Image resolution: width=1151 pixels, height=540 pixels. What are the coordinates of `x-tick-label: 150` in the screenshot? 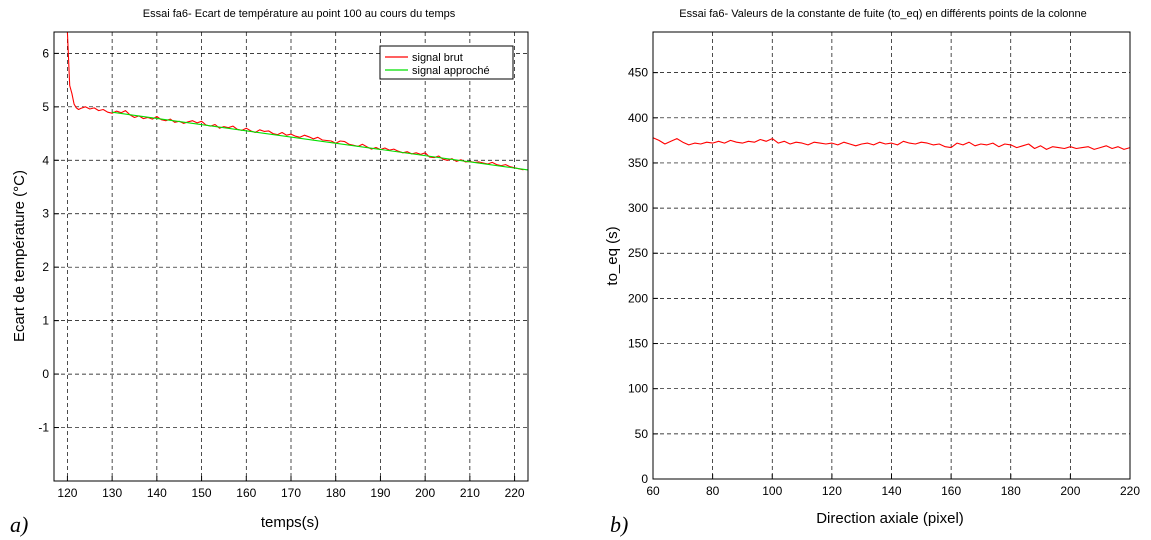 It's located at (202, 493).